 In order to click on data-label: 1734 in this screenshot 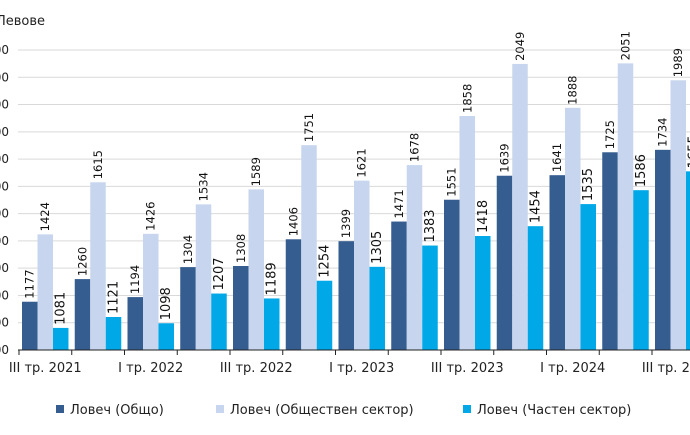, I will do `click(663, 132)`.